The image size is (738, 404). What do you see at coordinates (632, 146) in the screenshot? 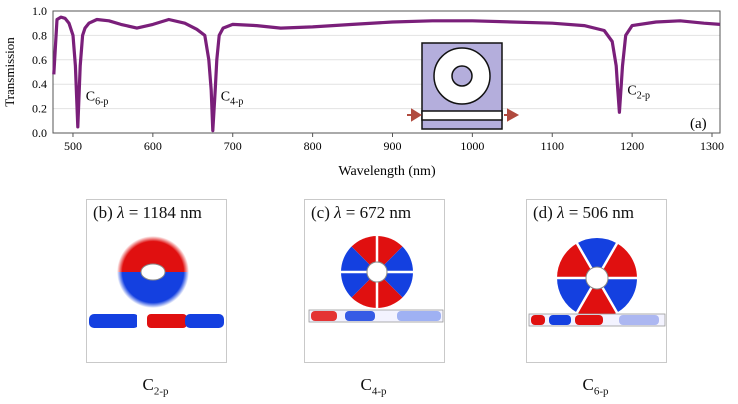
I see `x-tick-label: 1200` at bounding box center [632, 146].